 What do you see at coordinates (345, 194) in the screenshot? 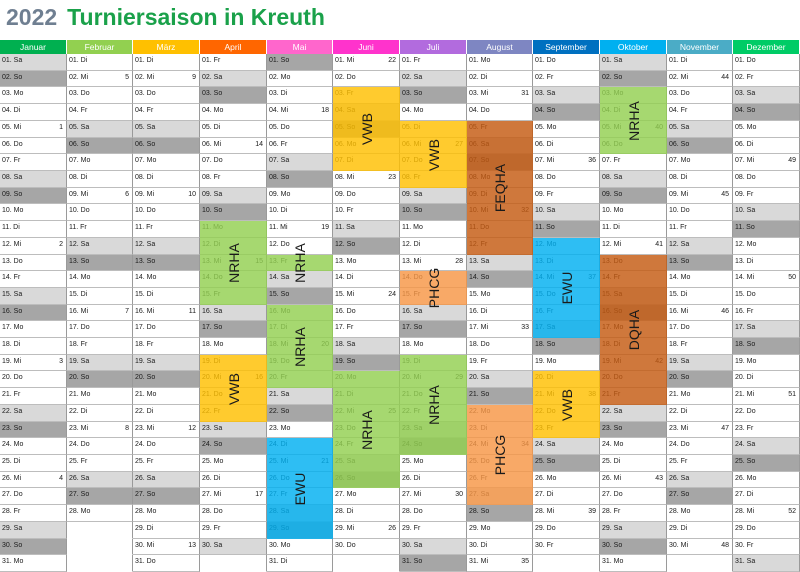
I see `day-label: 09. Do` at bounding box center [345, 194].